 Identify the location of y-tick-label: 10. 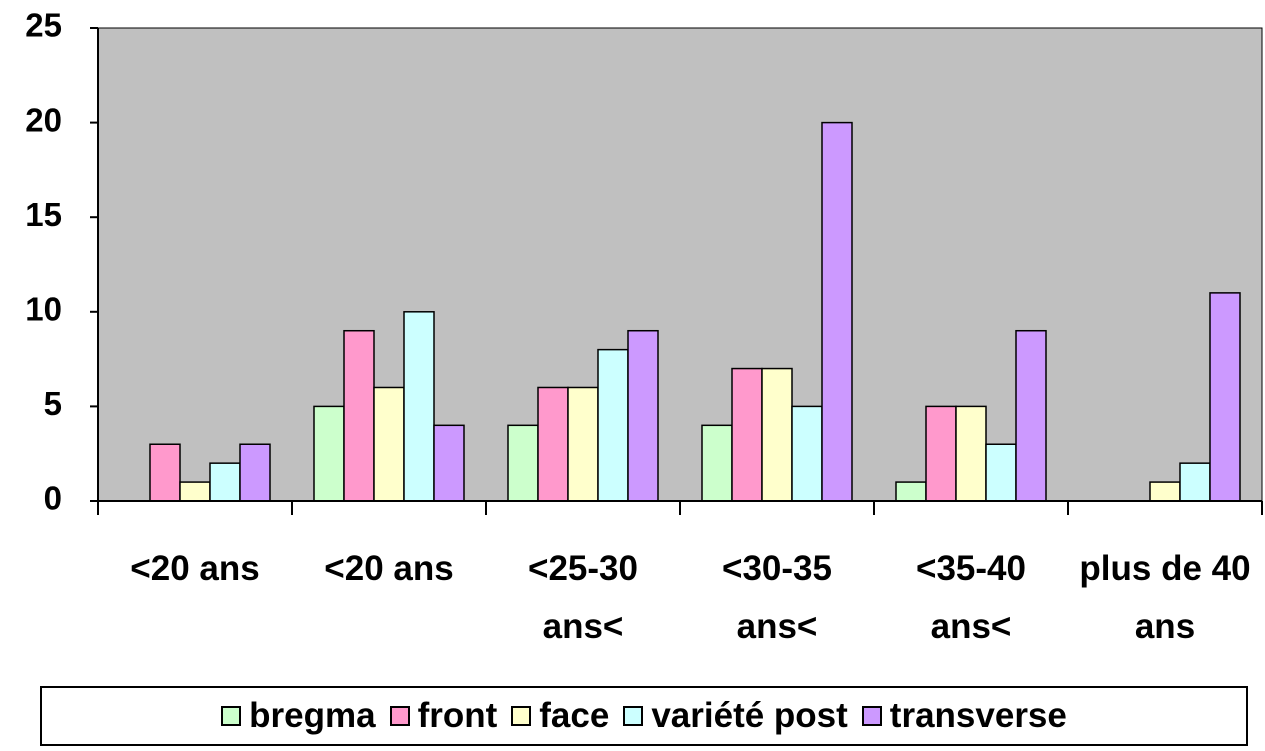
(43, 309).